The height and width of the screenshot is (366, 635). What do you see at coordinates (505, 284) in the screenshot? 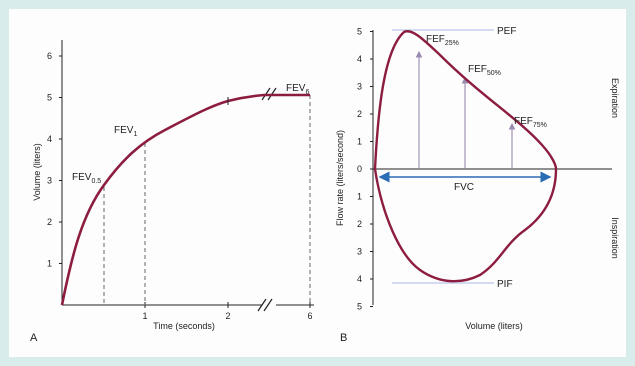
I see `panel-b-pif-label: PIF` at bounding box center [505, 284].